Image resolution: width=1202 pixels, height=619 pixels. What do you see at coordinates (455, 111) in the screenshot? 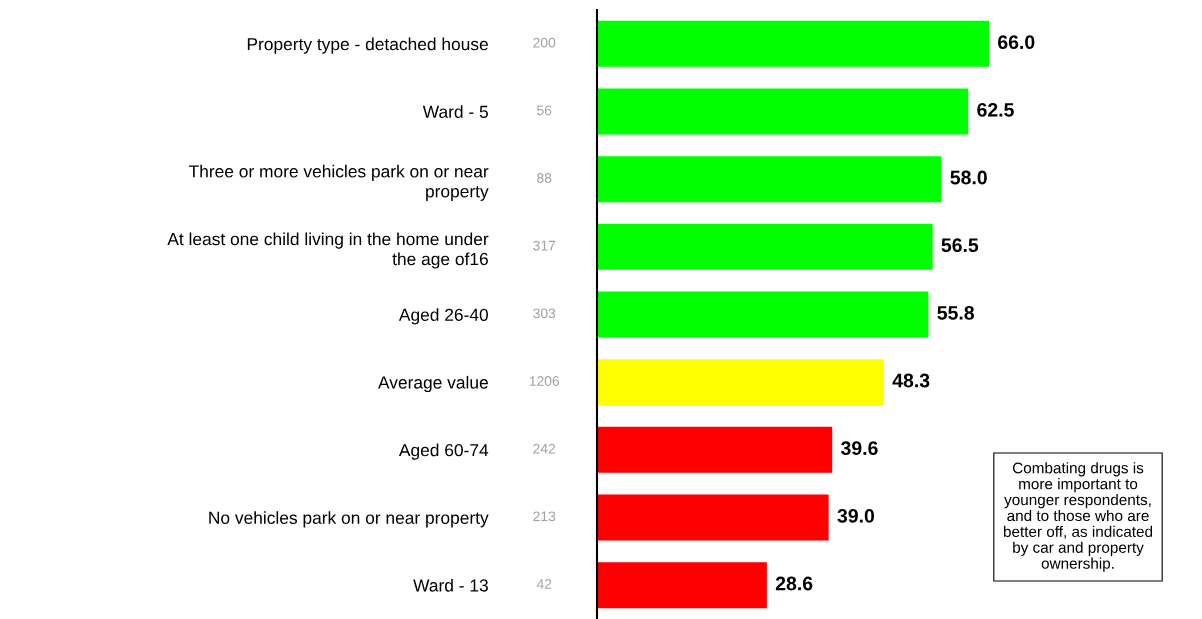
I see `y-tick-label: Ward - 5` at bounding box center [455, 111].